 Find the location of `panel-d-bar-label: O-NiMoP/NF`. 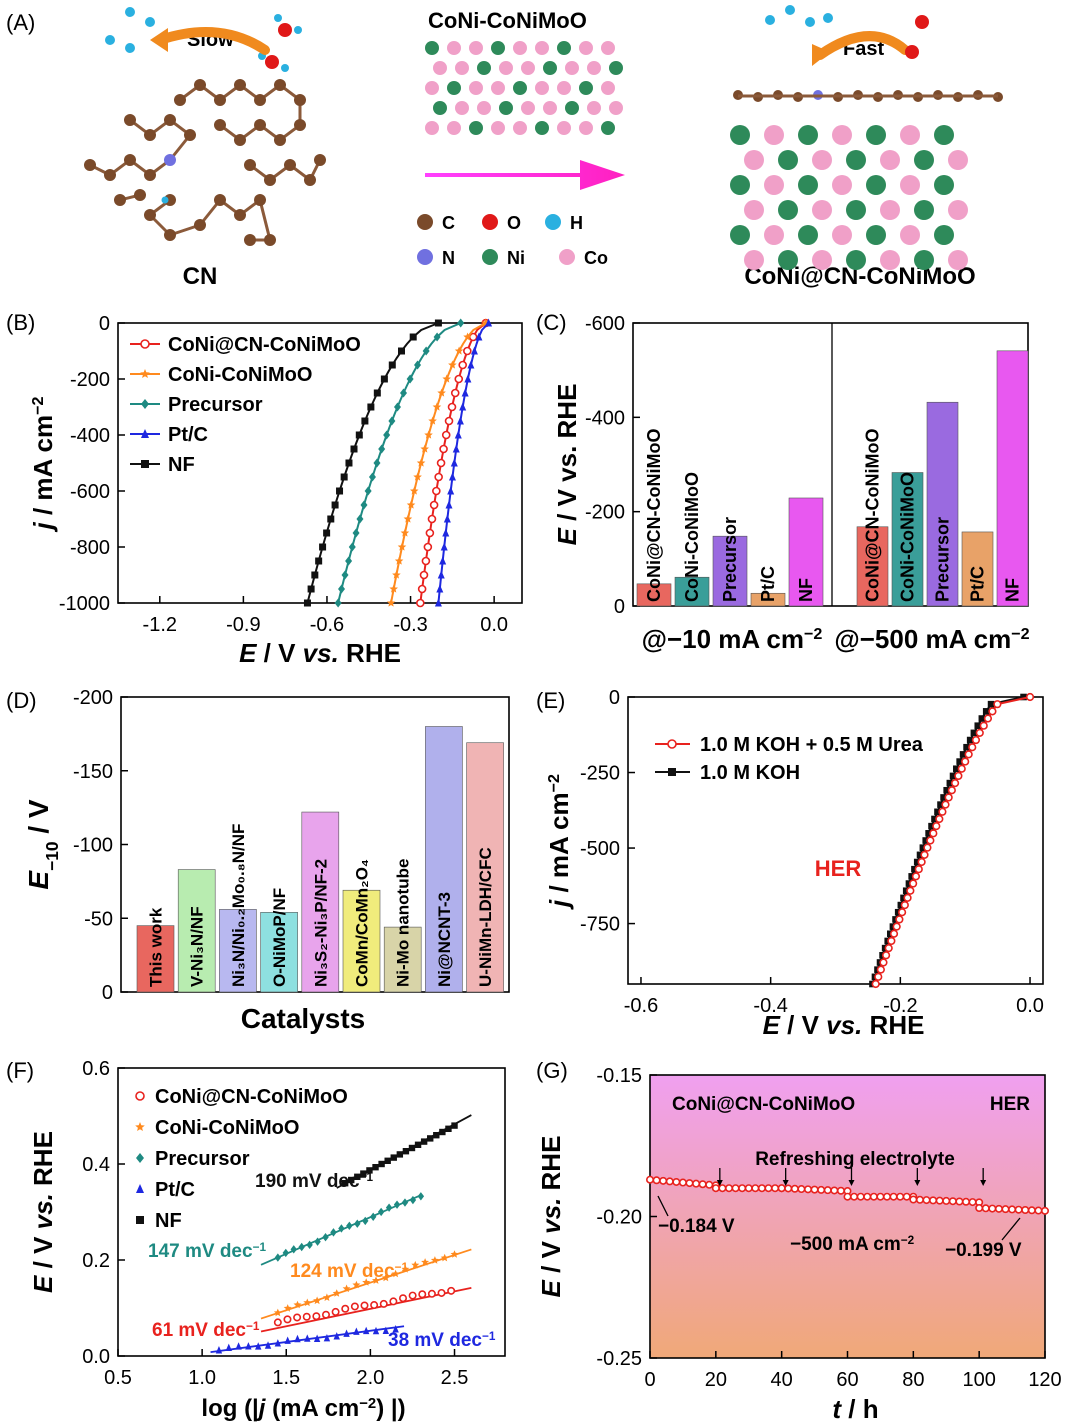

panel-d-bar-label: O-NiMoP/NF is located at coordinates (279, 937).